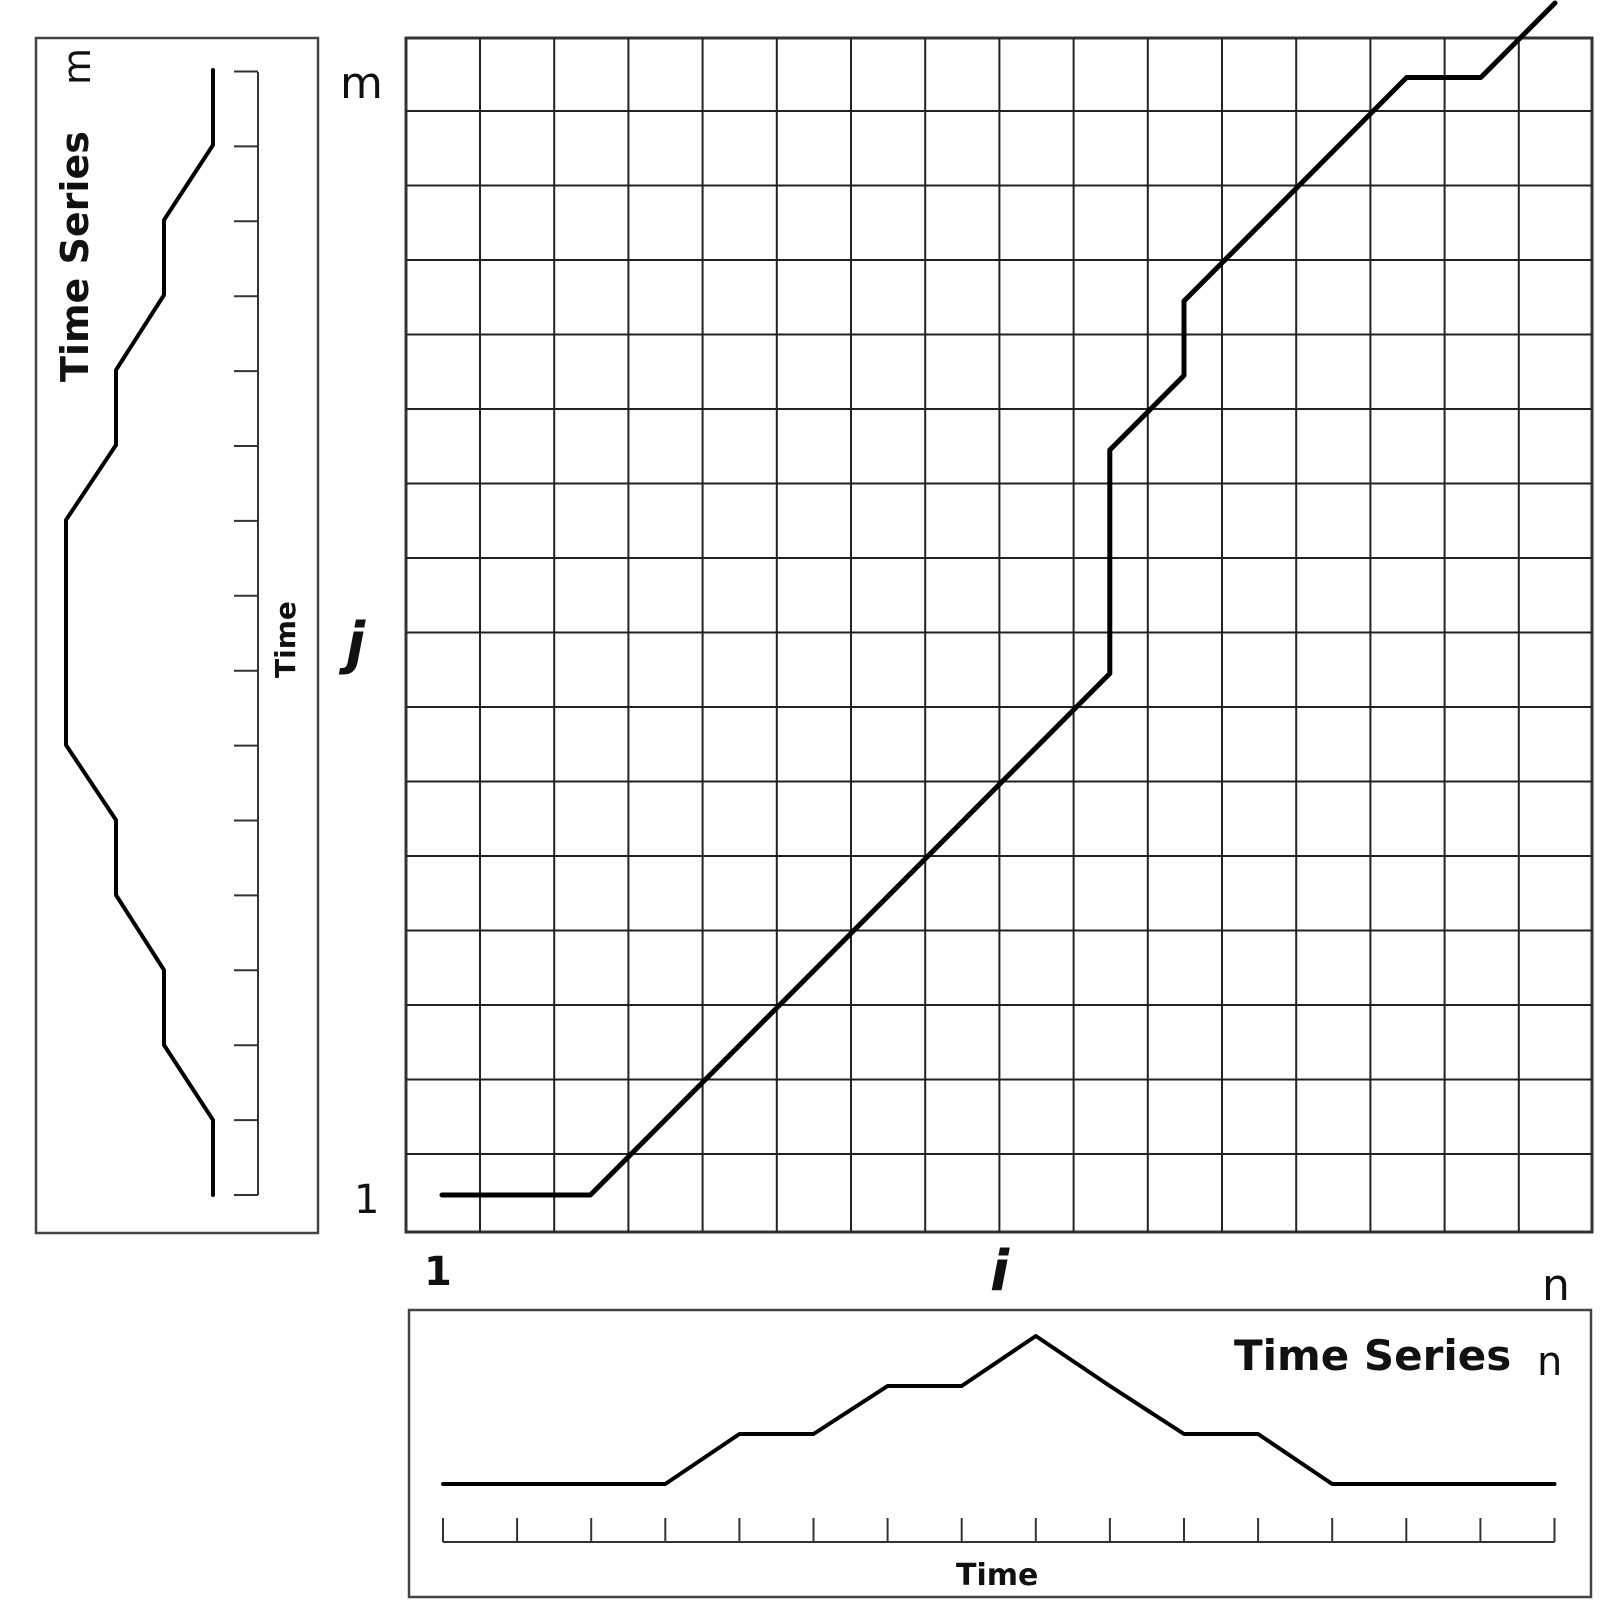 The image size is (1610, 1615). Describe the element at coordinates (285, 639) in the screenshot. I see `left-panel-axis-label: Time` at that location.